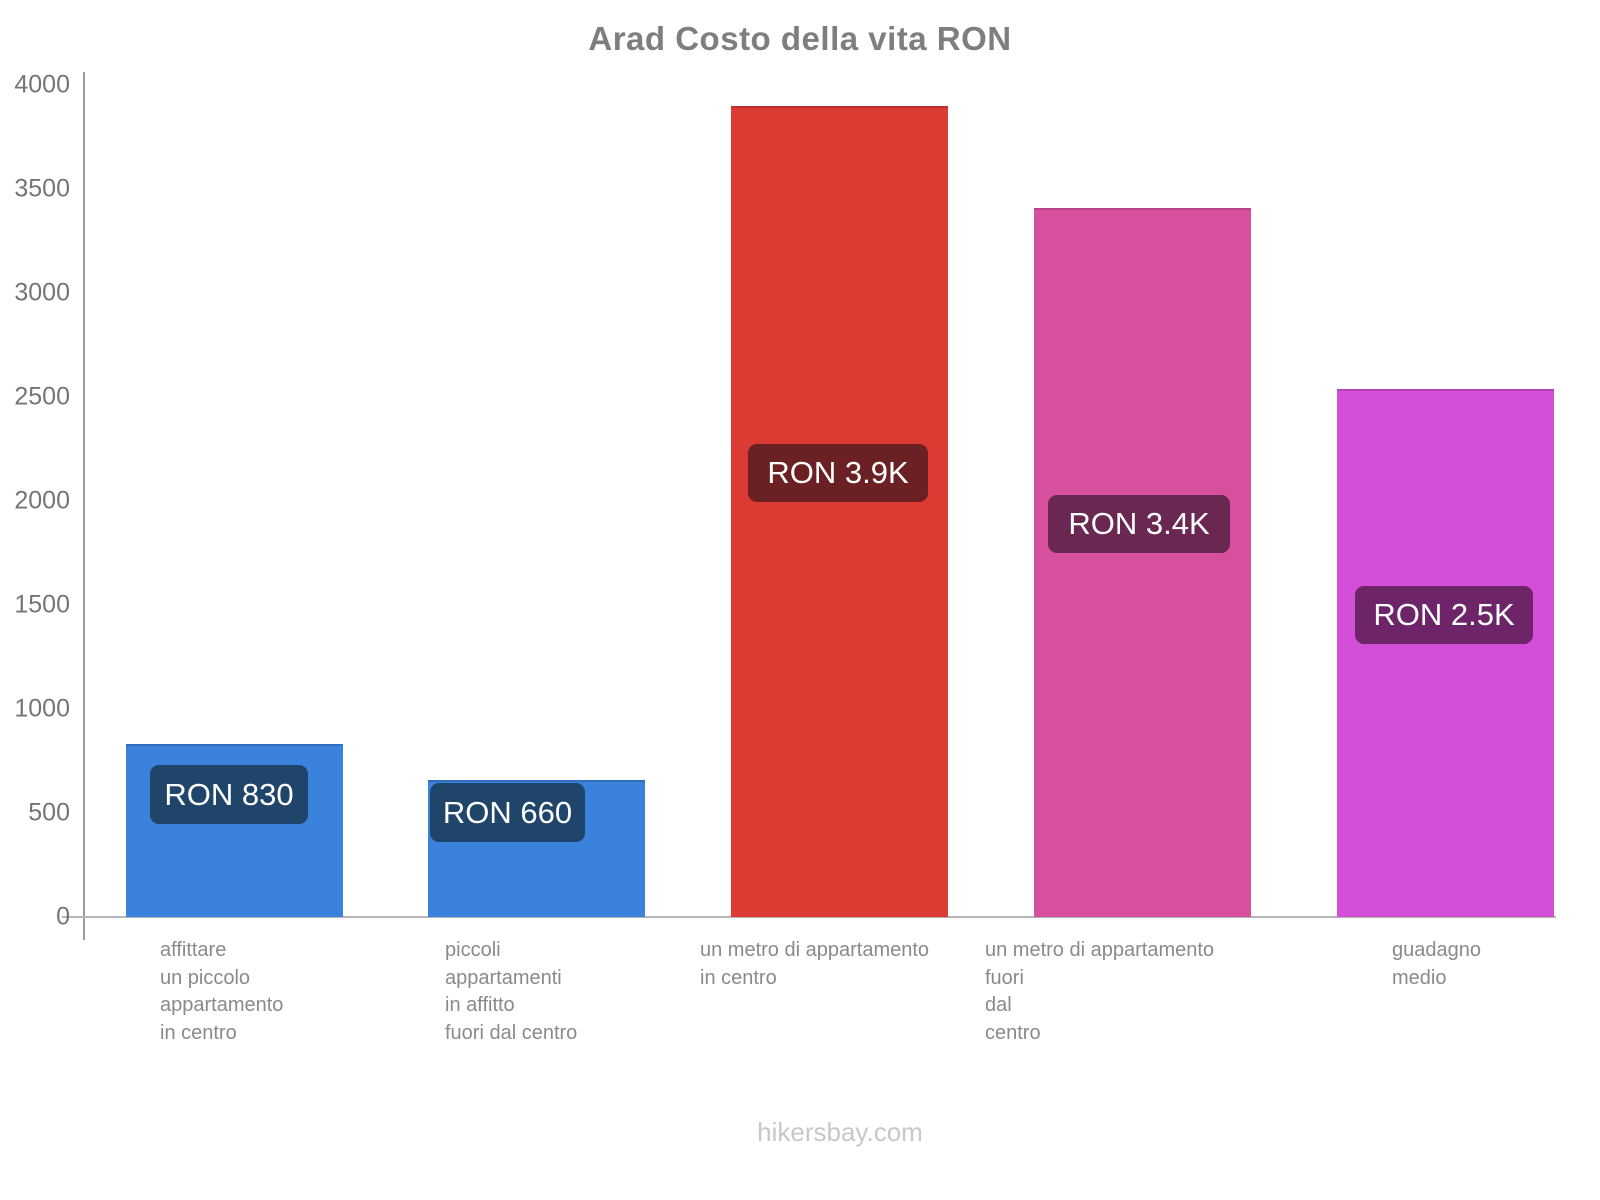  Describe the element at coordinates (42, 500) in the screenshot. I see `y-tick-label: 2000` at that location.